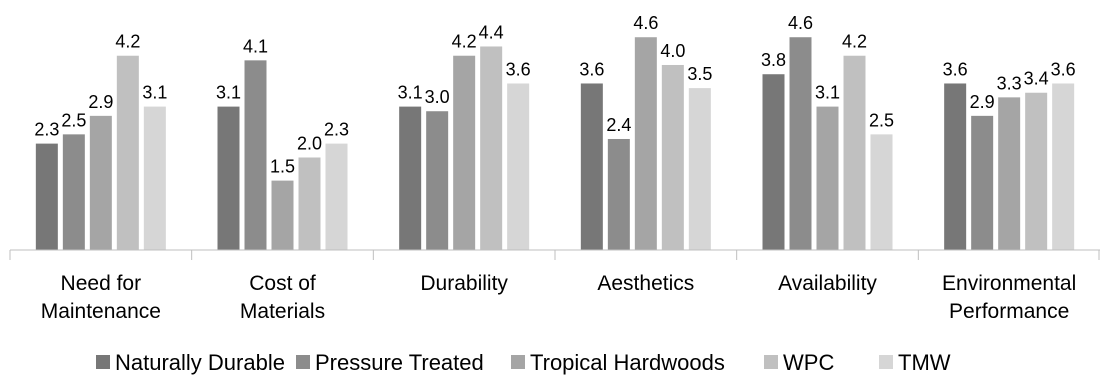  I want to click on category-label: Aesthetics, so click(645, 283).